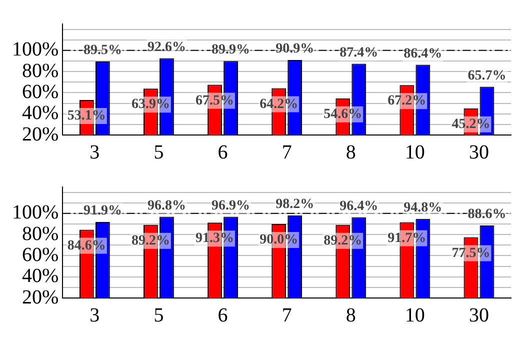 This screenshot has height=345, width=513. I want to click on text: 90.0%, so click(279, 240).